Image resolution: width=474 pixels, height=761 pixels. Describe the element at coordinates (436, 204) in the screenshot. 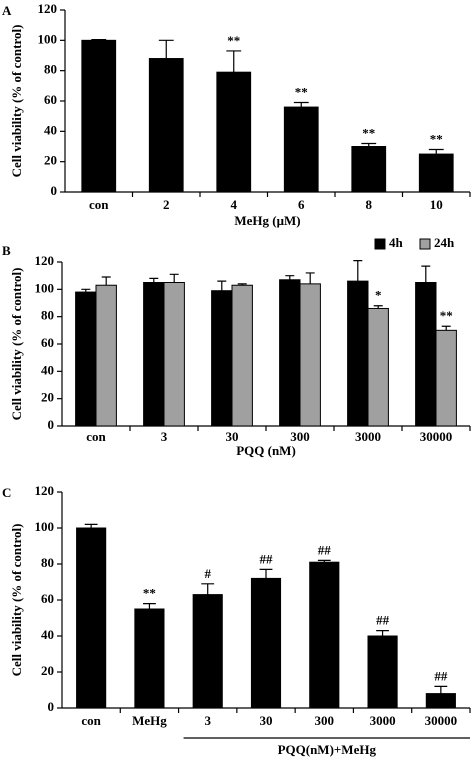

I see `x-tick-label: 10` at that location.